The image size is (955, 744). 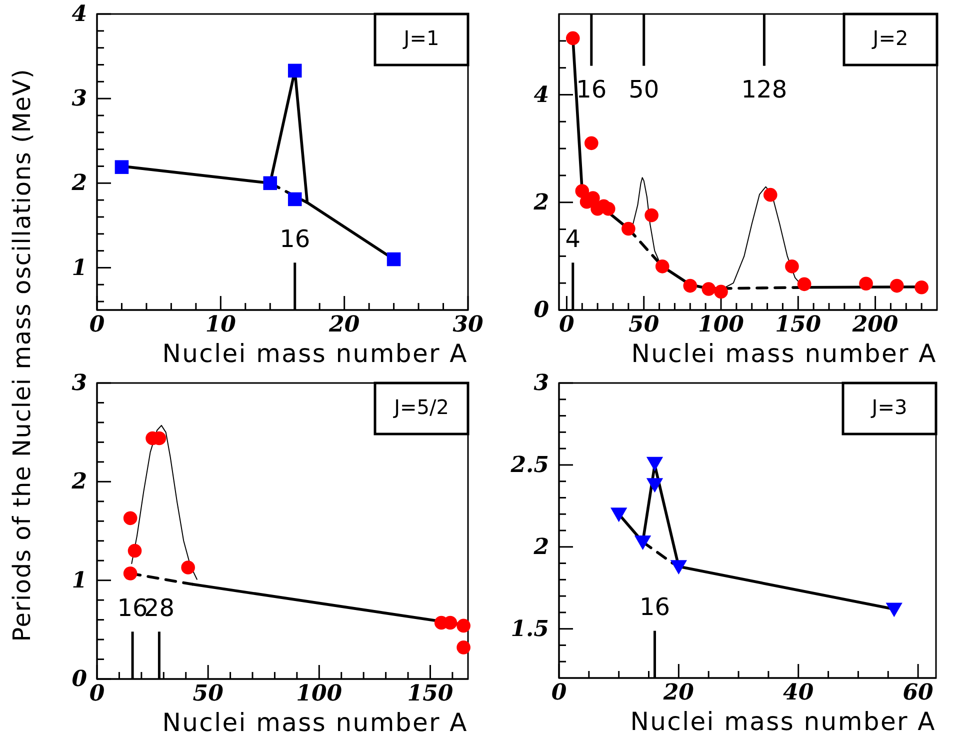 I want to click on x-tick-label: 60, so click(x=918, y=693).